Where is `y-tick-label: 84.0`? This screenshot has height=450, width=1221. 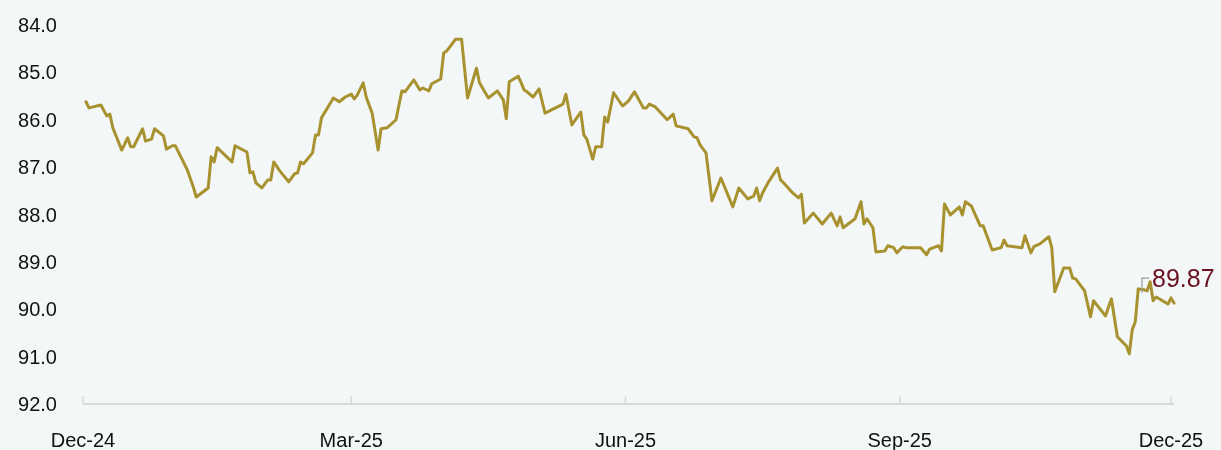
y-tick-label: 84.0 is located at coordinates (37, 25).